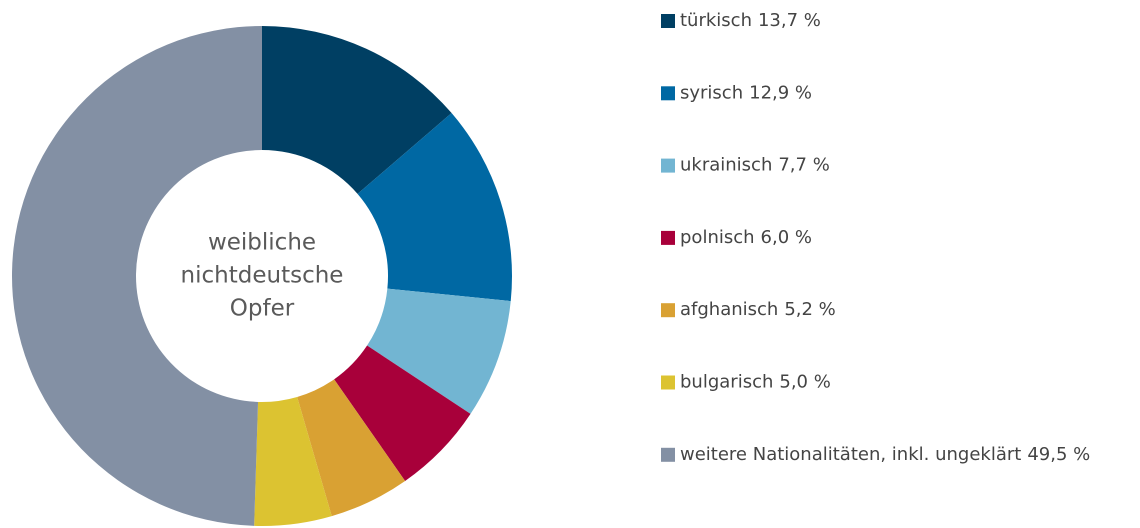 The image size is (1140, 528). What do you see at coordinates (850, 454) in the screenshot?
I see `legend-name: weitere Nationalitäten, inkl. ungeklärt` at bounding box center [850, 454].